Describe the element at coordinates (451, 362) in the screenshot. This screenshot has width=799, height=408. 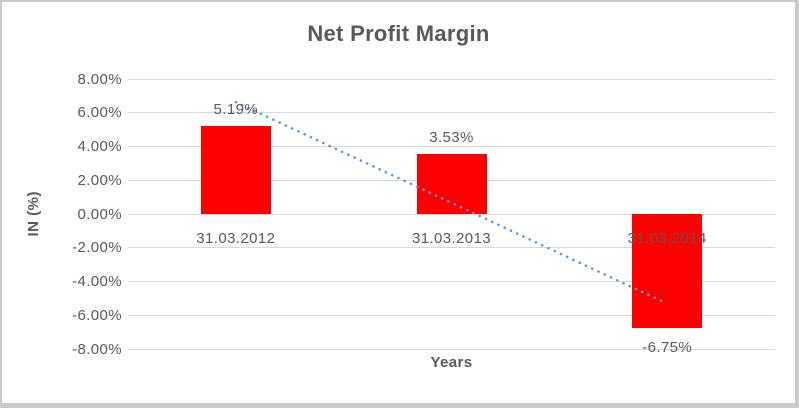
I see `x-axis-title: Years` at that location.